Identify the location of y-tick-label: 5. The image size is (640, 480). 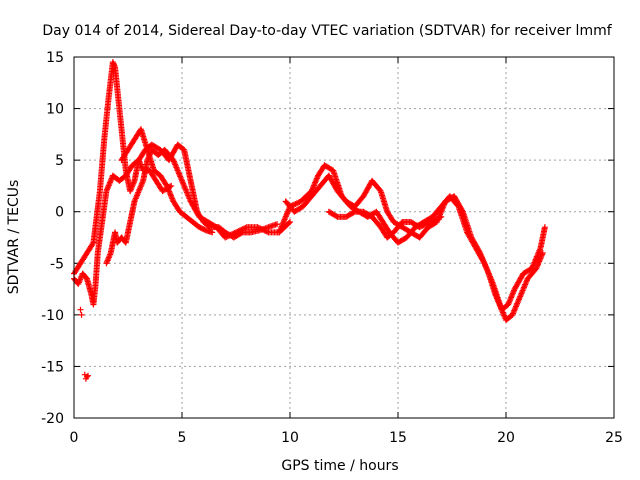
(59, 161).